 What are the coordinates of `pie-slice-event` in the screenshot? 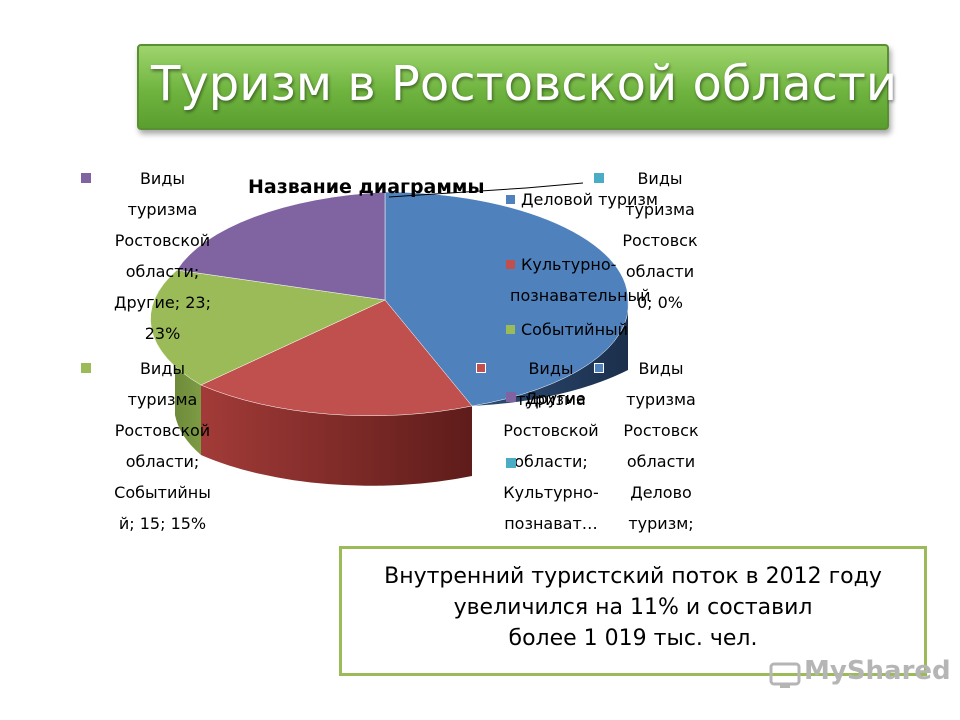 It's located at (268, 327).